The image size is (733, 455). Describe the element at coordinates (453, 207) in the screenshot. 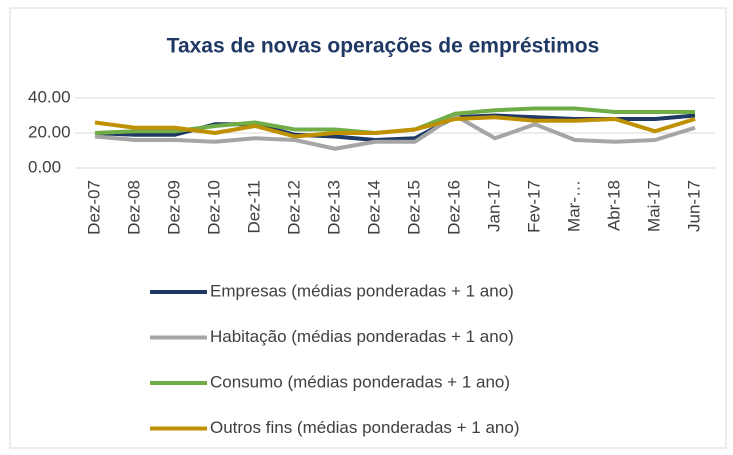

I see `x-tick-label: Dez-16` at that location.